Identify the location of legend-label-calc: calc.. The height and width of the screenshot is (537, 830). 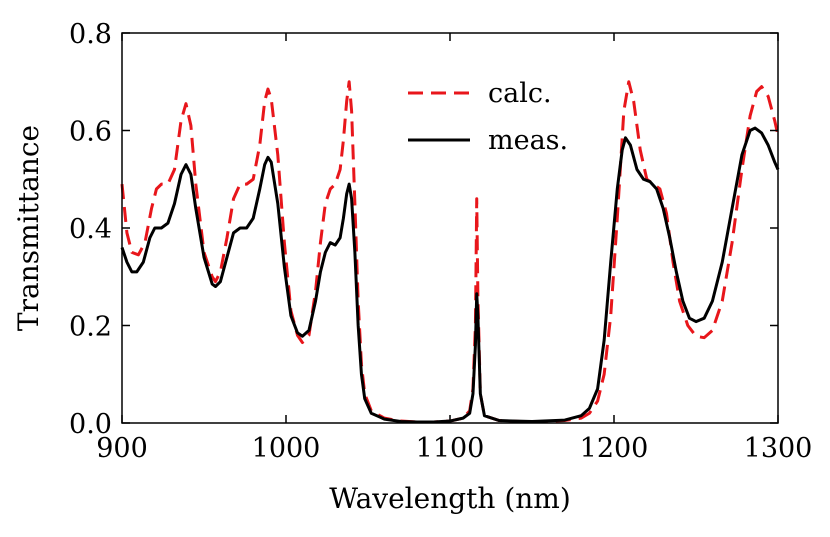
(520, 93).